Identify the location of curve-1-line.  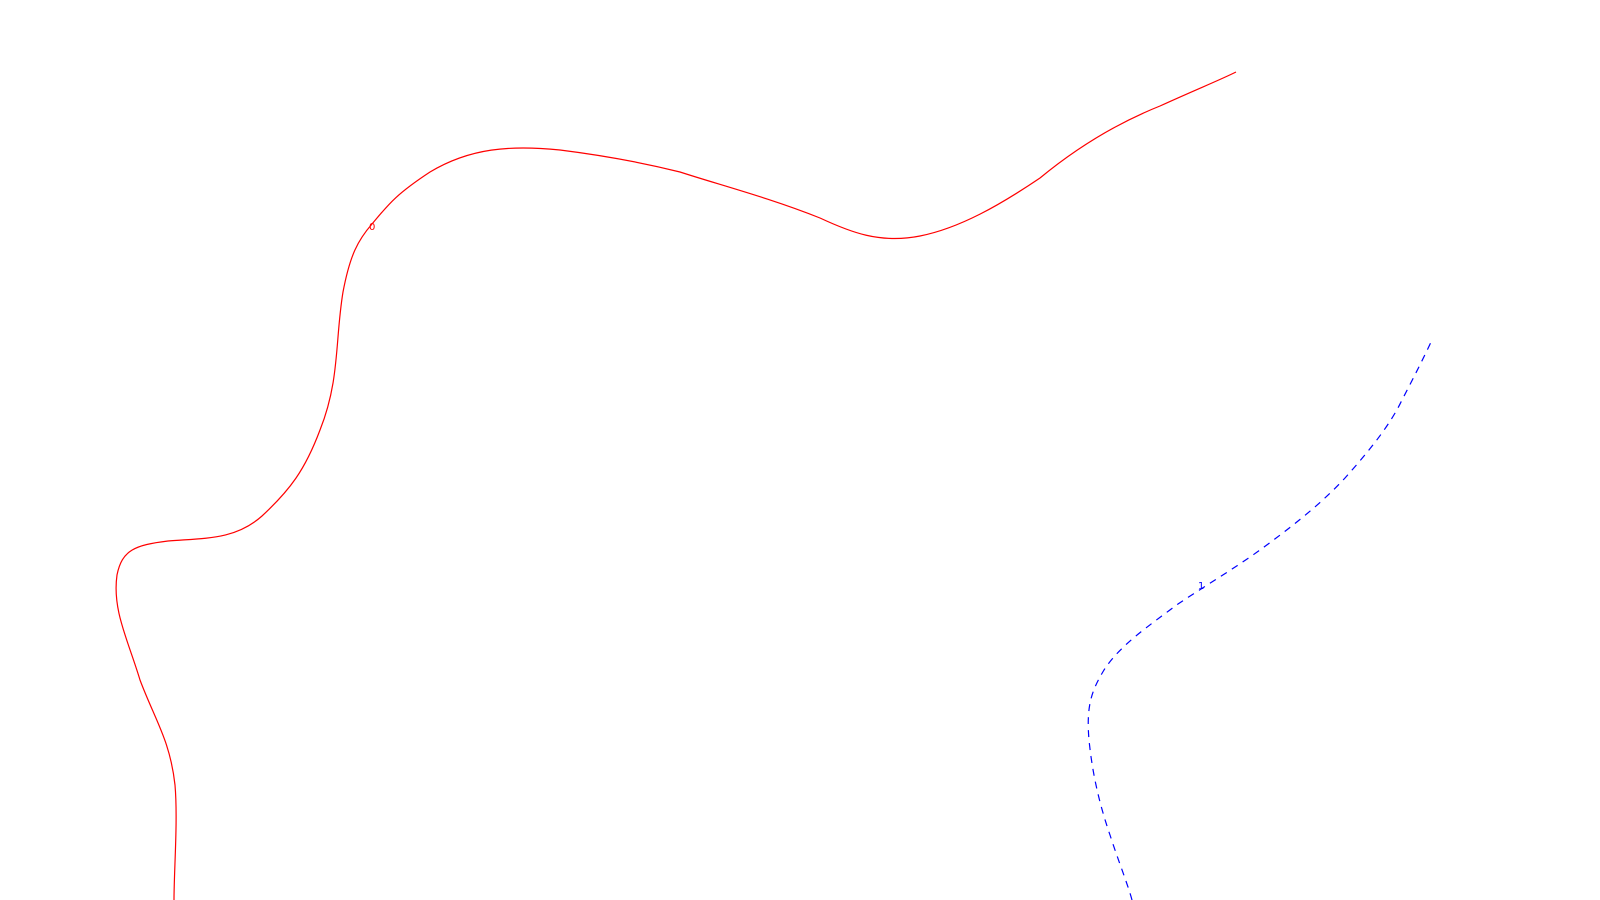
(1260, 619).